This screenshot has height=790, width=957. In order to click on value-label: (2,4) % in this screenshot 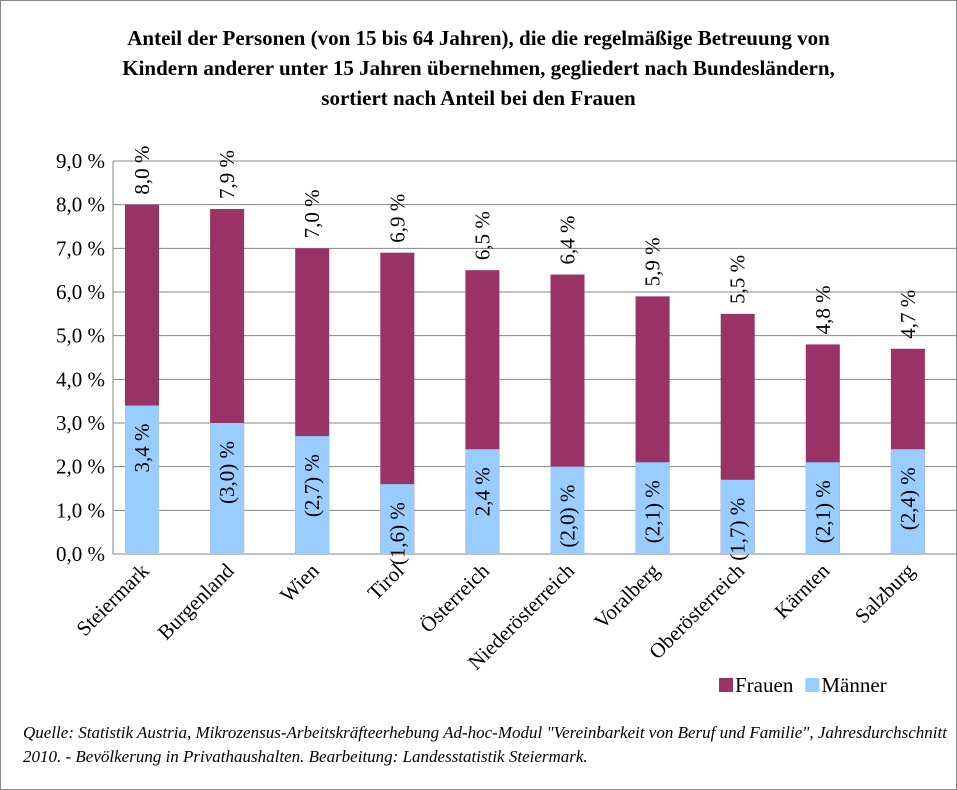, I will do `click(908, 498)`.